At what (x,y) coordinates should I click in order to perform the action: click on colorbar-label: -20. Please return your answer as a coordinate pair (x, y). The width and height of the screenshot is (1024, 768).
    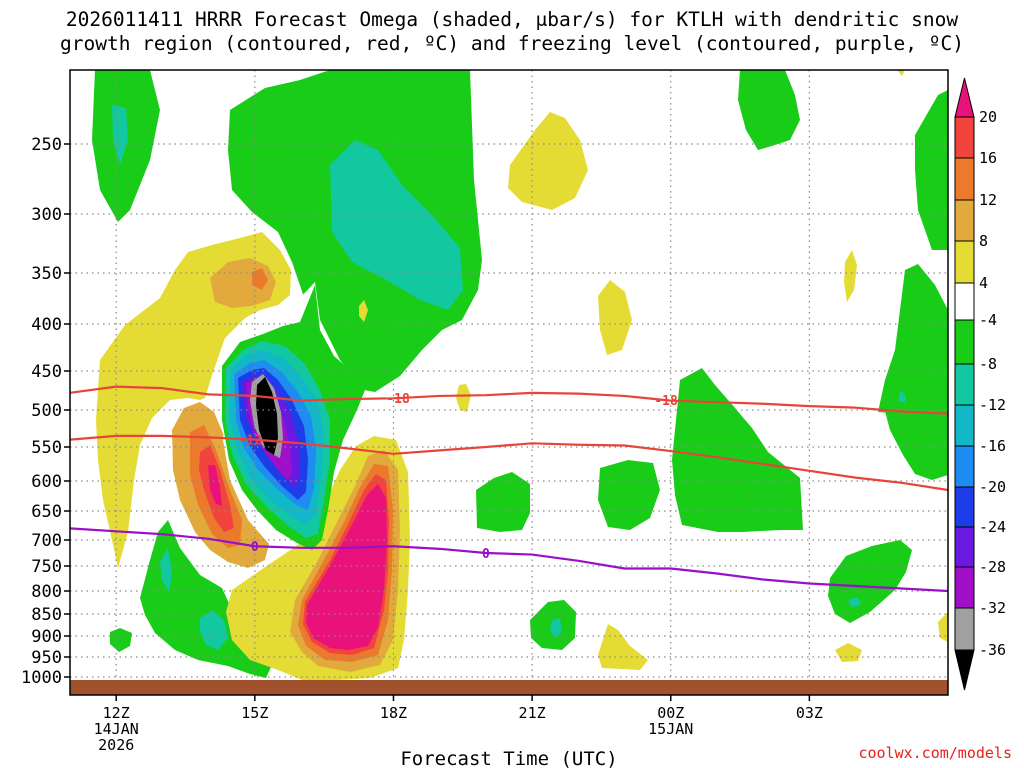
    Looking at the image, I should click on (992, 487).